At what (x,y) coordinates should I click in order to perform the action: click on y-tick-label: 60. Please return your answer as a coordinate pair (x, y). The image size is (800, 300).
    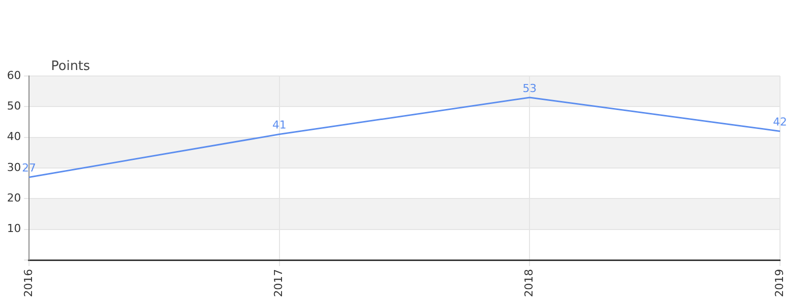
    Looking at the image, I should click on (13, 75).